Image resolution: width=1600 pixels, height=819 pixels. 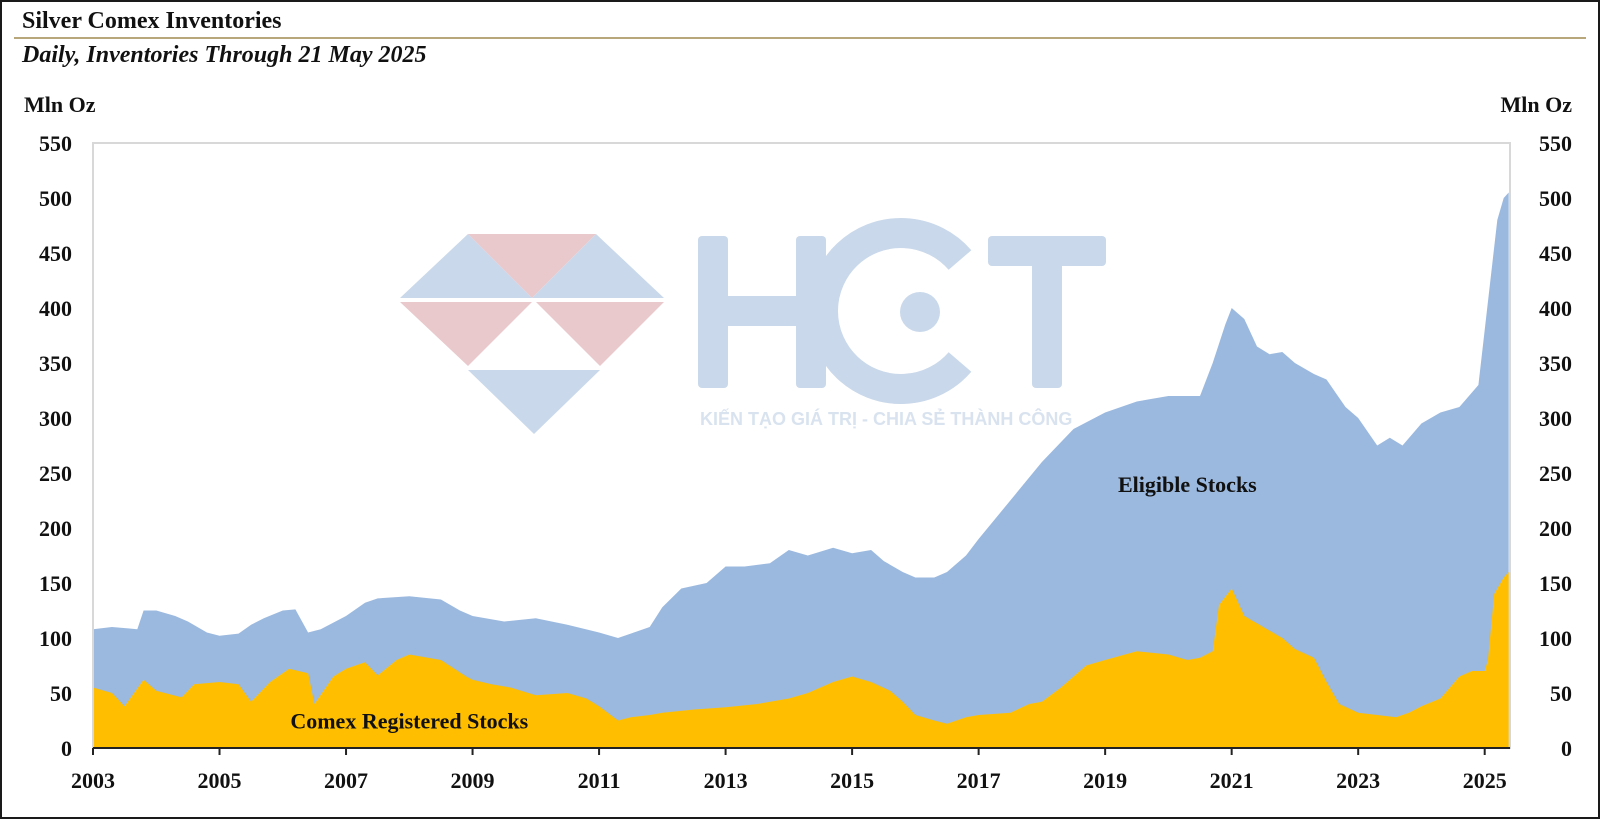 I want to click on x-tick-label: 2017, so click(x=979, y=780).